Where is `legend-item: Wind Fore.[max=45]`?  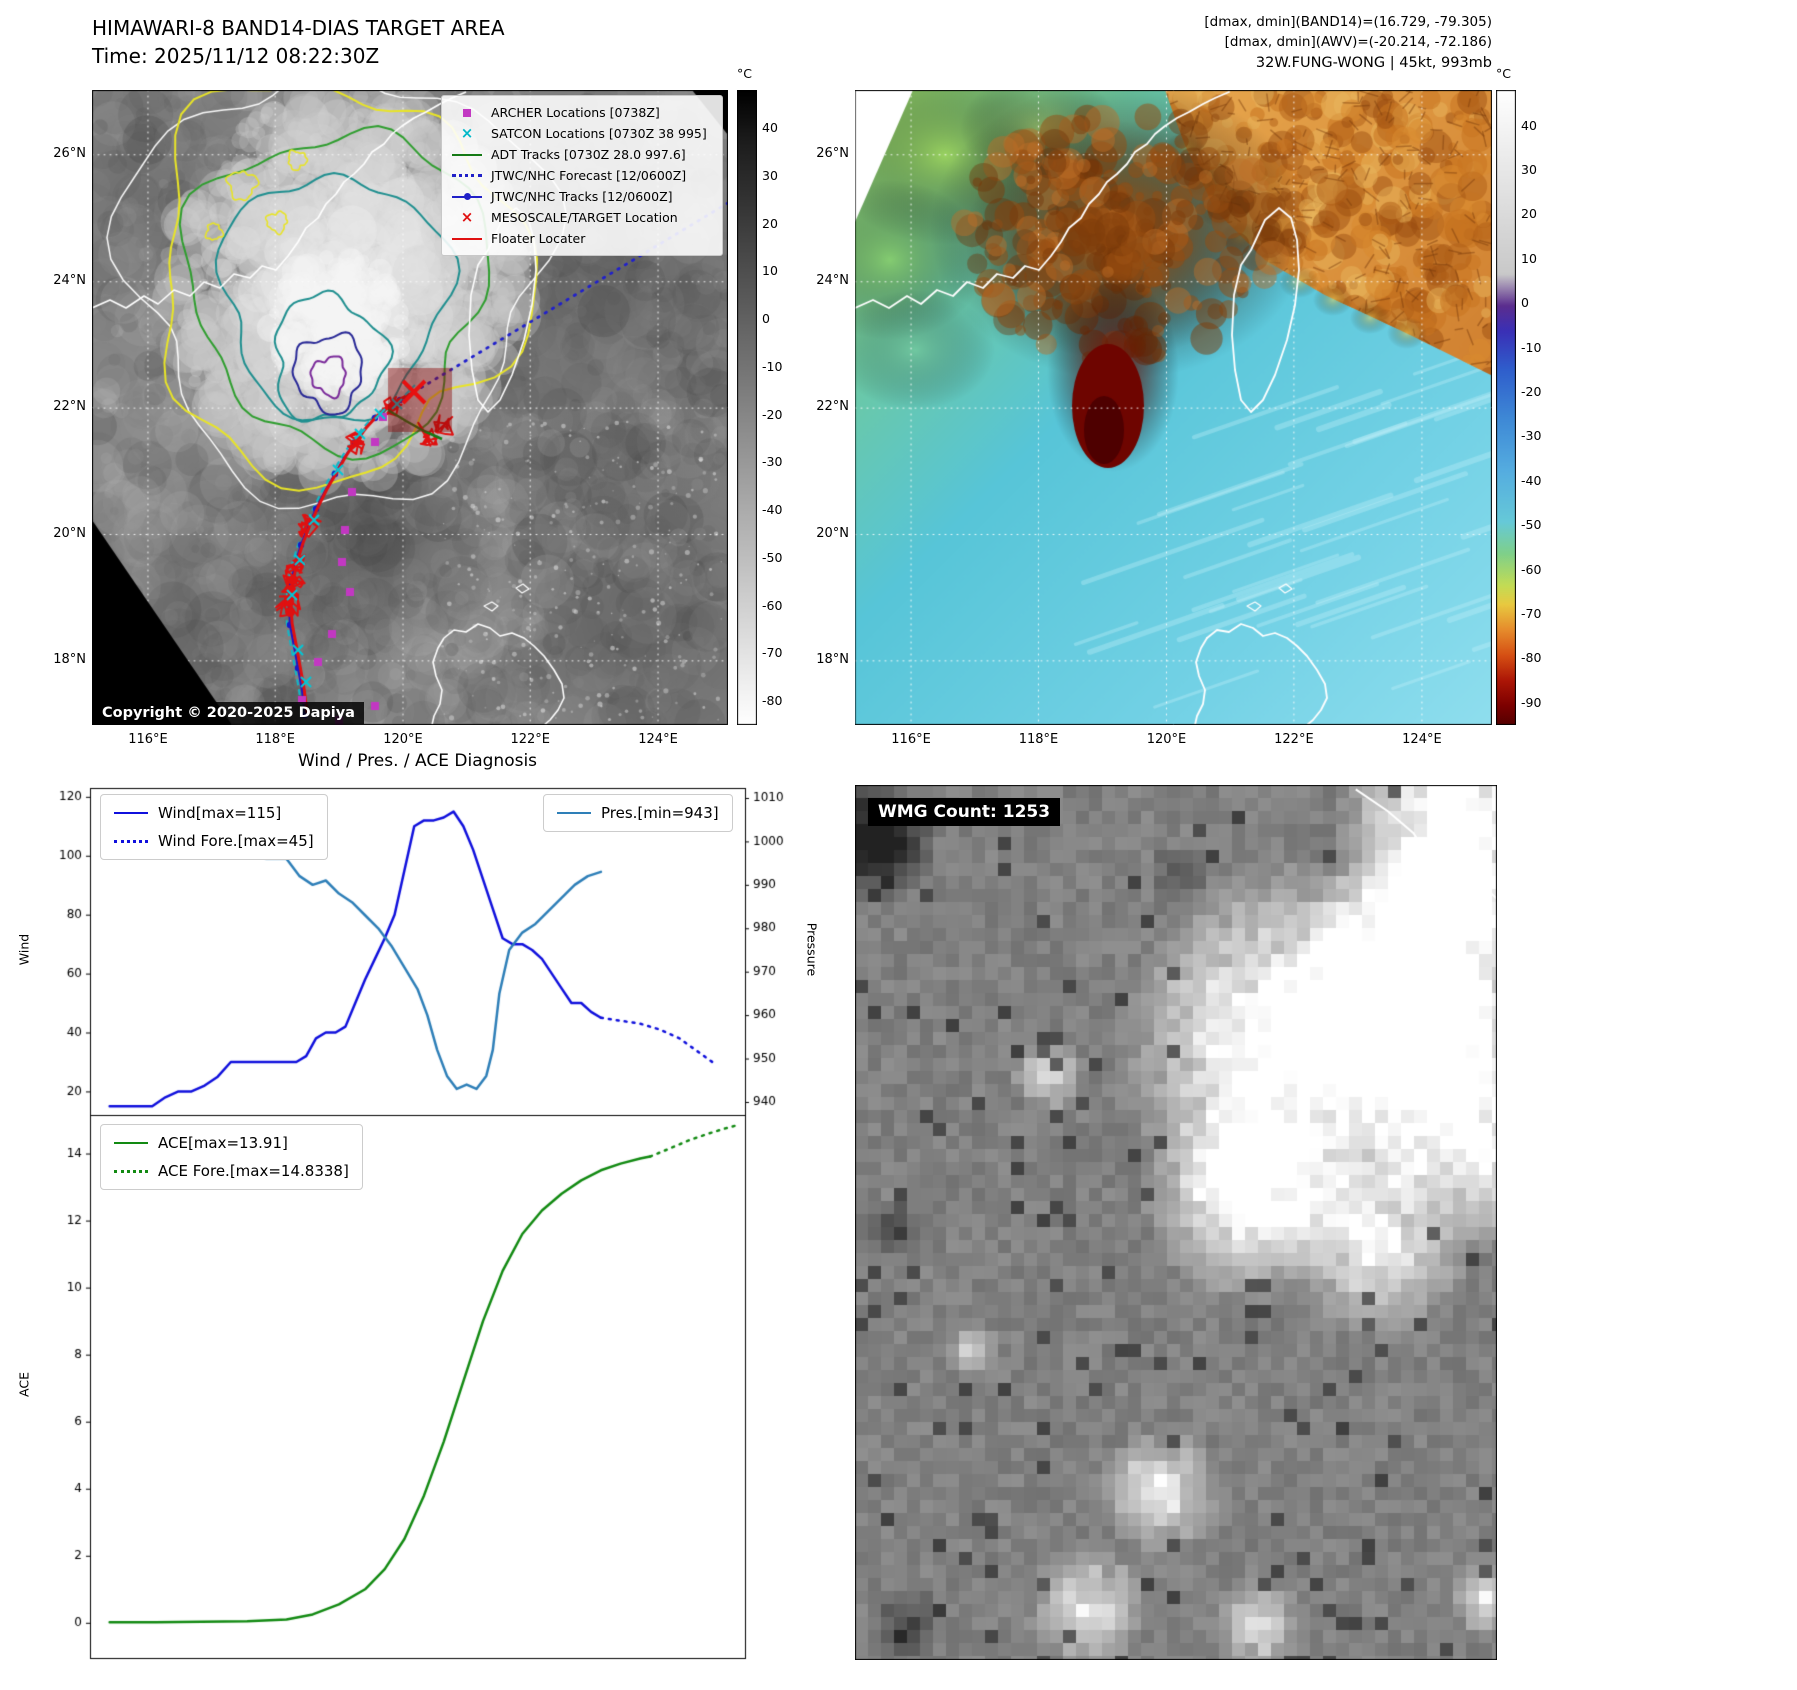
legend-item: Wind Fore.[max=45] is located at coordinates (214, 841).